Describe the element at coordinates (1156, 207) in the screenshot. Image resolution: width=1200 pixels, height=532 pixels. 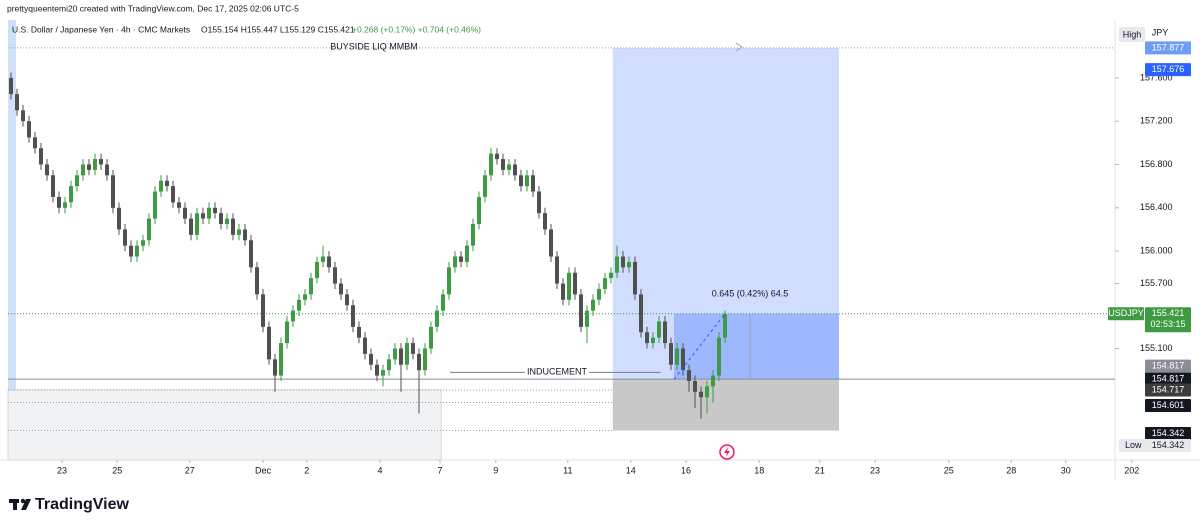
I see `y-tick-label: 156.400` at that location.